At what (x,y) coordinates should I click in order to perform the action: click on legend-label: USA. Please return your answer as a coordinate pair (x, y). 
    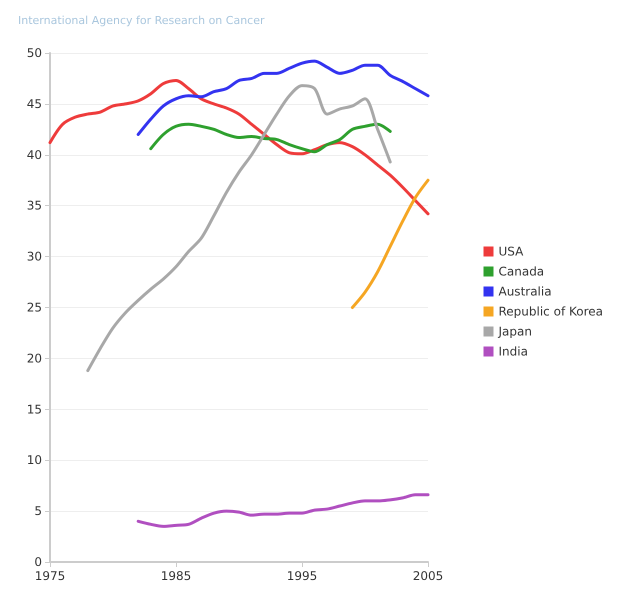
    Looking at the image, I should click on (511, 251).